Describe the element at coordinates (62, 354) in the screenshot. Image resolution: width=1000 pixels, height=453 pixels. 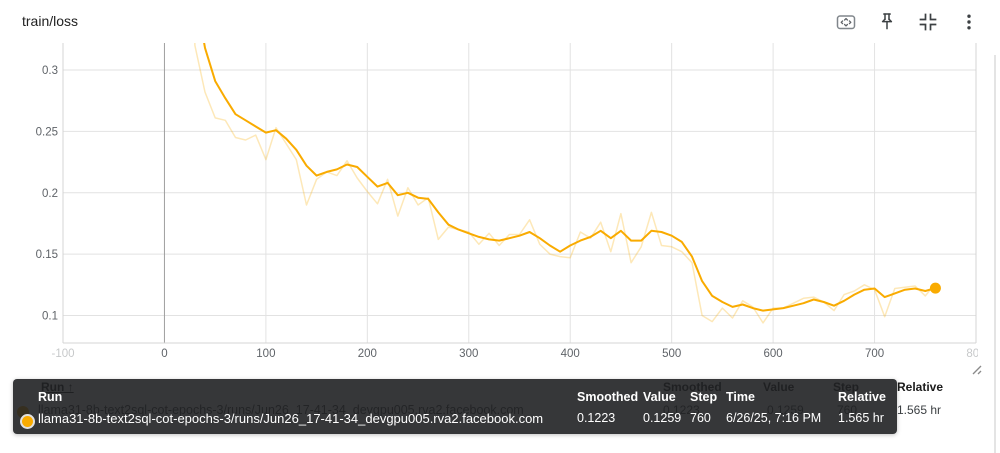
I see `svg-text: -100` at that location.